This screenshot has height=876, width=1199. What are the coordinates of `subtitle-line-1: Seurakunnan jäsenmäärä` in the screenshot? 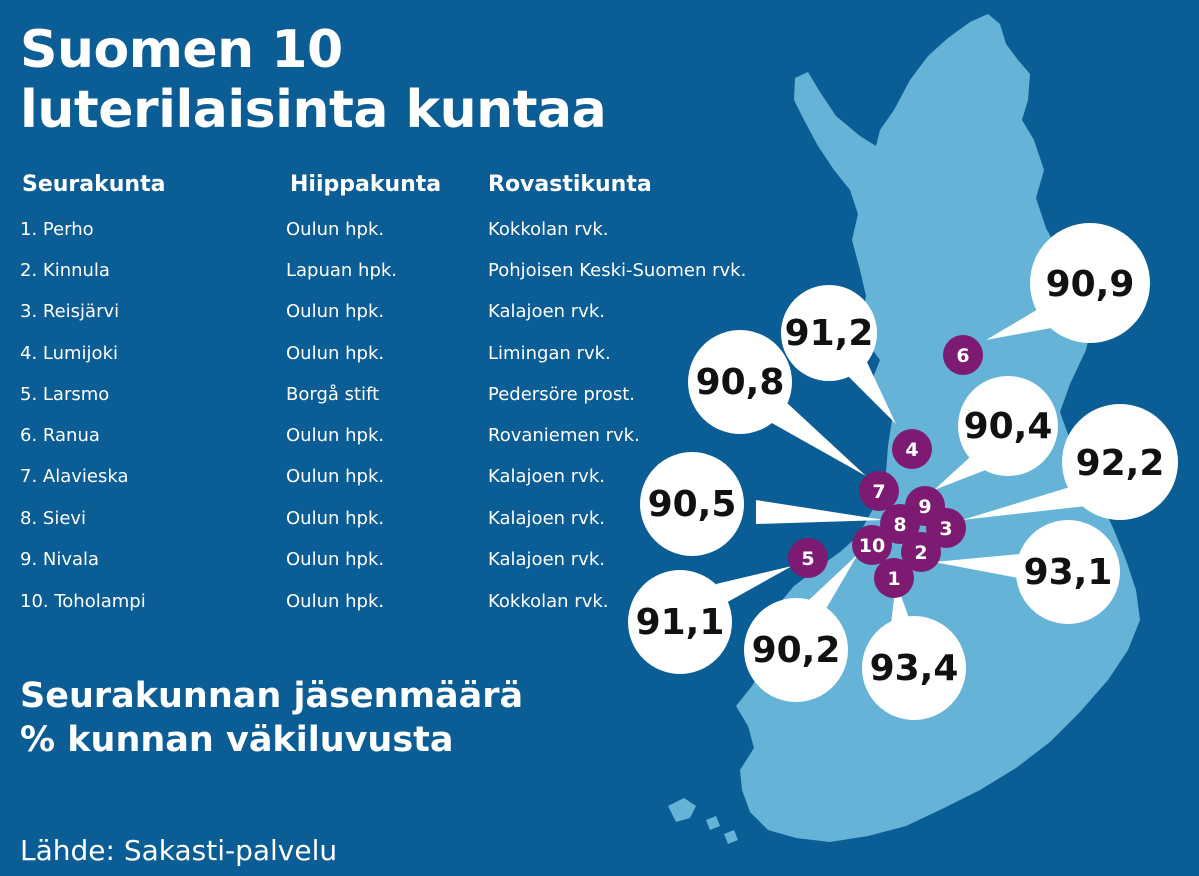 It's located at (272, 696).